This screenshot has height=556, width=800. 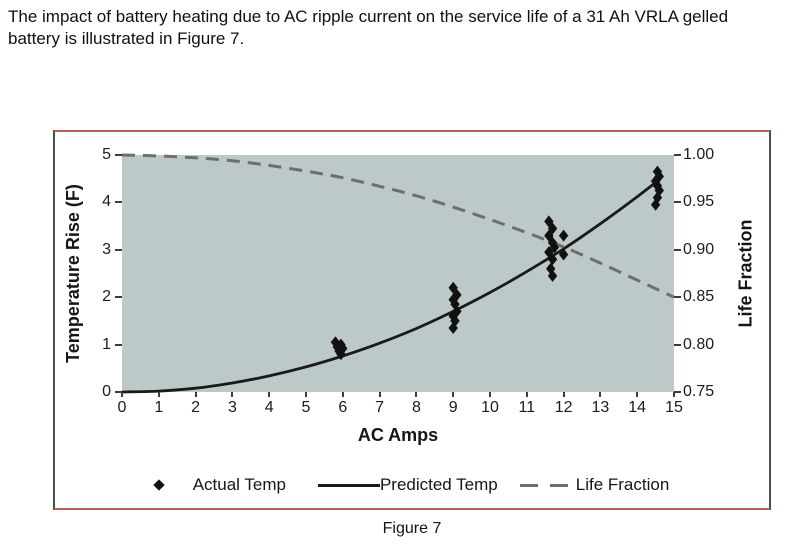 What do you see at coordinates (159, 485) in the screenshot?
I see `actual-temp-diamond-icon` at bounding box center [159, 485].